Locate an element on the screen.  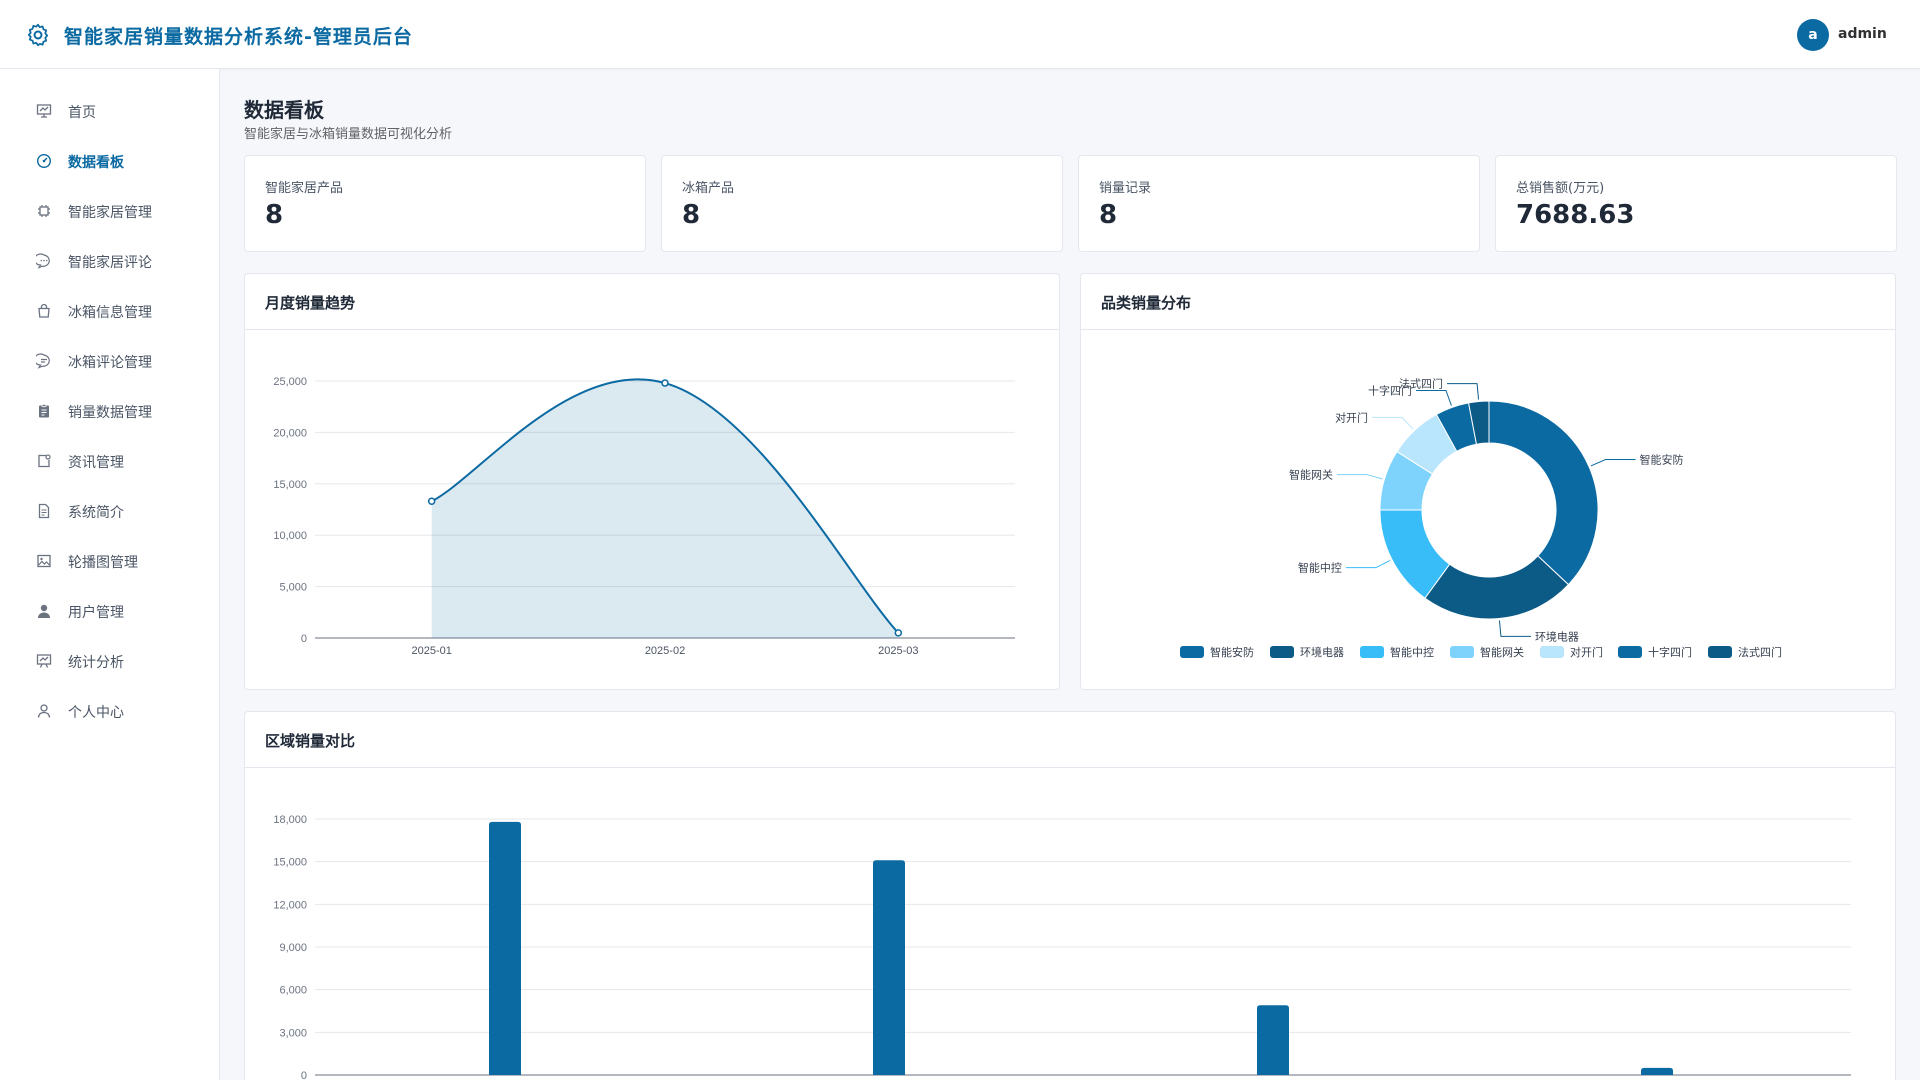
sidebar-item-news: 资讯管理 is located at coordinates (109, 461).